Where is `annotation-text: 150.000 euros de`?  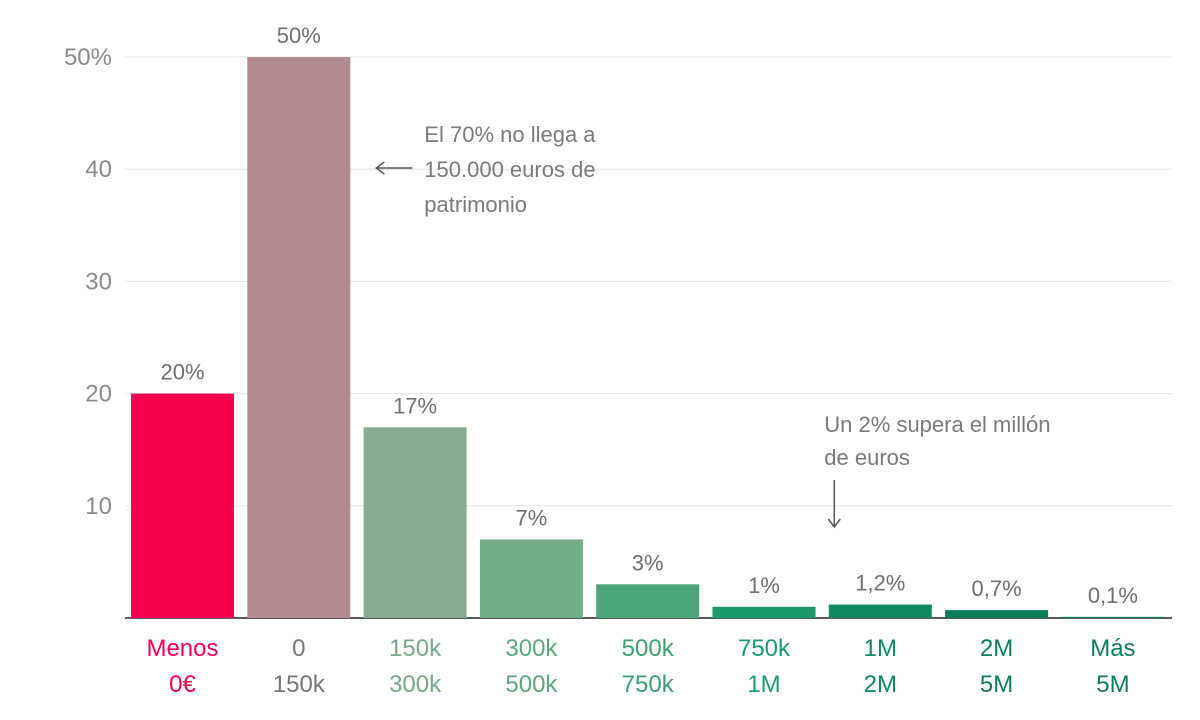
annotation-text: 150.000 euros de is located at coordinates (509, 169).